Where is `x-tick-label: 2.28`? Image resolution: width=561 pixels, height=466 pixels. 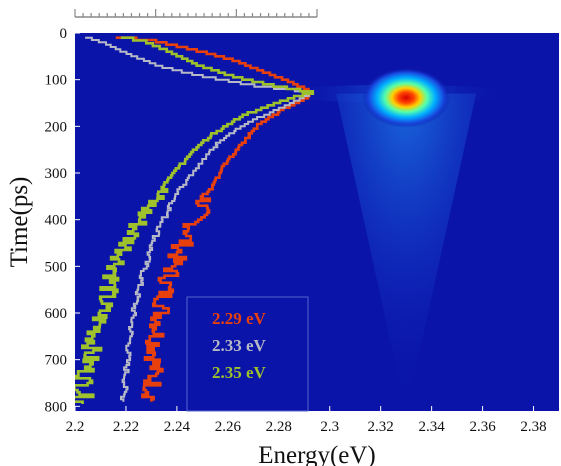 x-tick-label: 2.28 is located at coordinates (279, 427).